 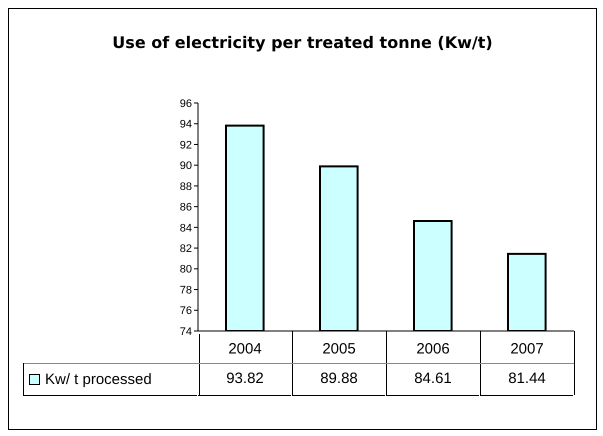 I want to click on y-tick-label: 86, so click(x=186, y=208).